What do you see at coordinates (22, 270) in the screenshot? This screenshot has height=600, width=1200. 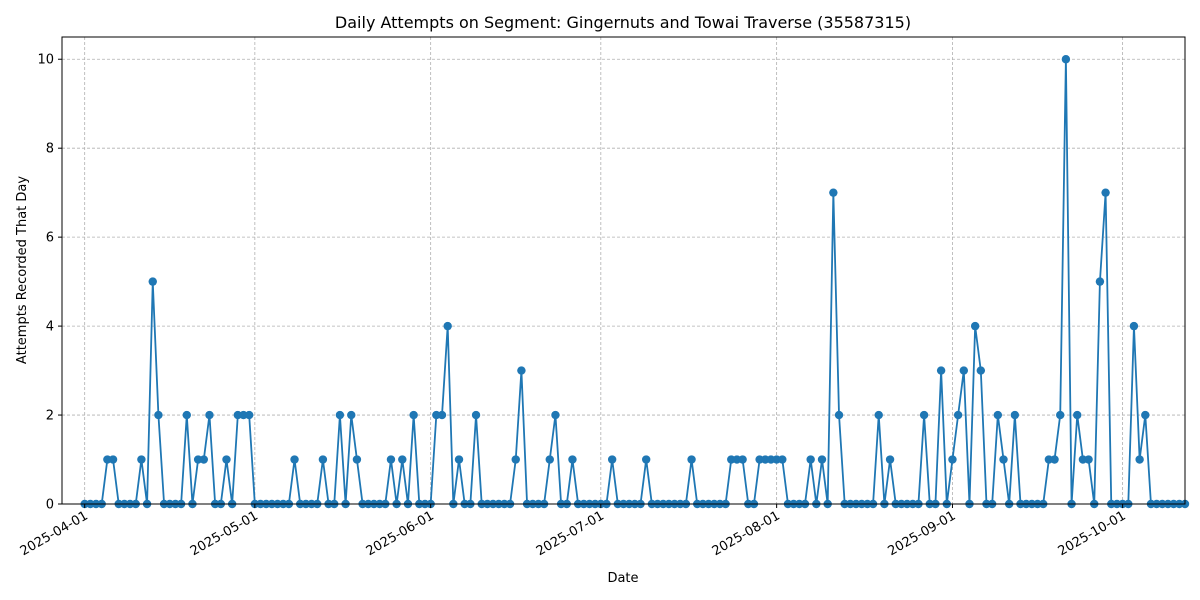 I see `y-axis-label: Attempts Recorded That Day` at bounding box center [22, 270].